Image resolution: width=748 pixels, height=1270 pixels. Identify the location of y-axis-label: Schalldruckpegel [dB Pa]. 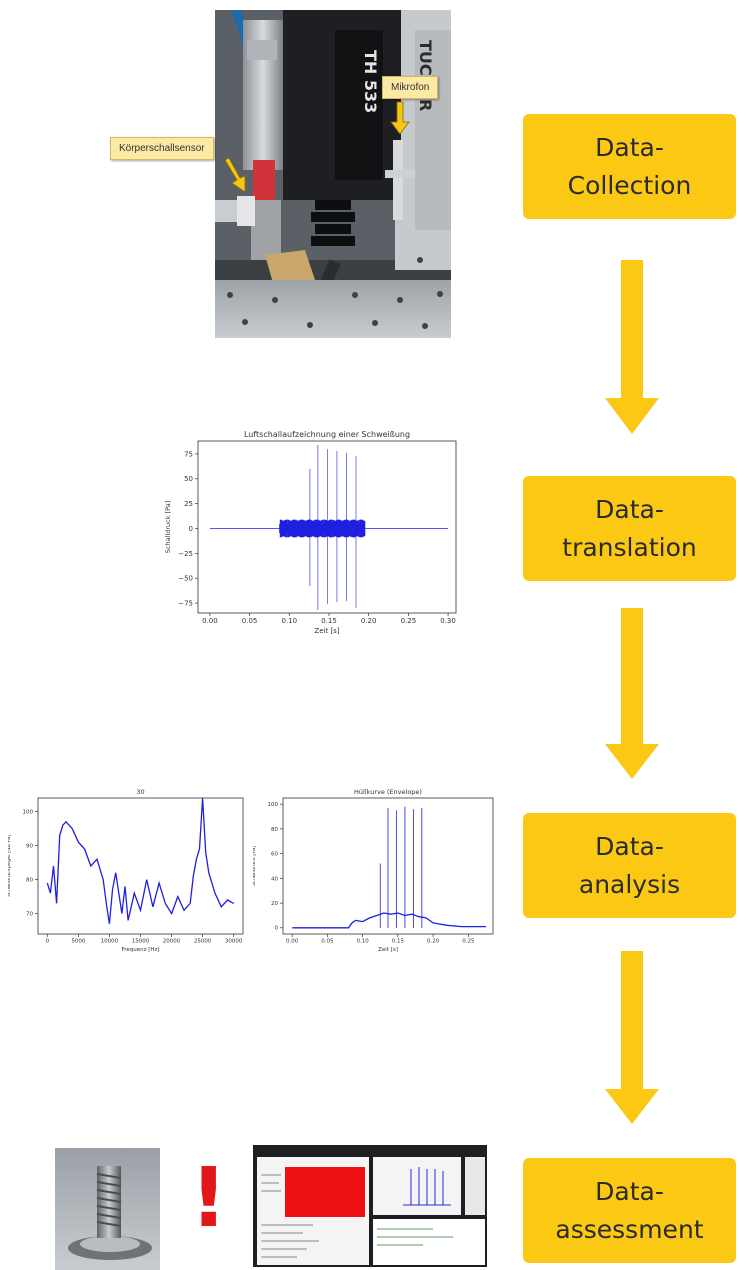
(10, 866).